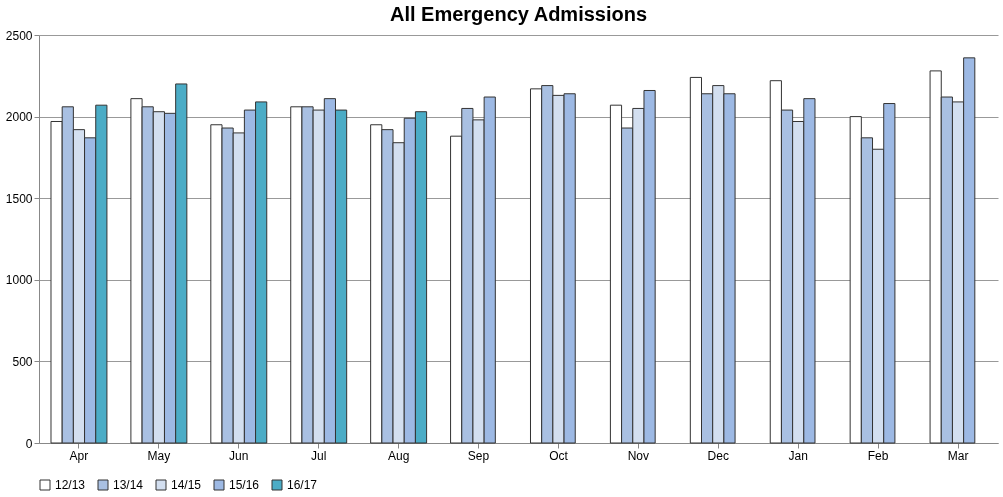 The width and height of the screenshot is (1003, 497). What do you see at coordinates (319, 455) in the screenshot?
I see `x-tick-label: Jul` at bounding box center [319, 455].